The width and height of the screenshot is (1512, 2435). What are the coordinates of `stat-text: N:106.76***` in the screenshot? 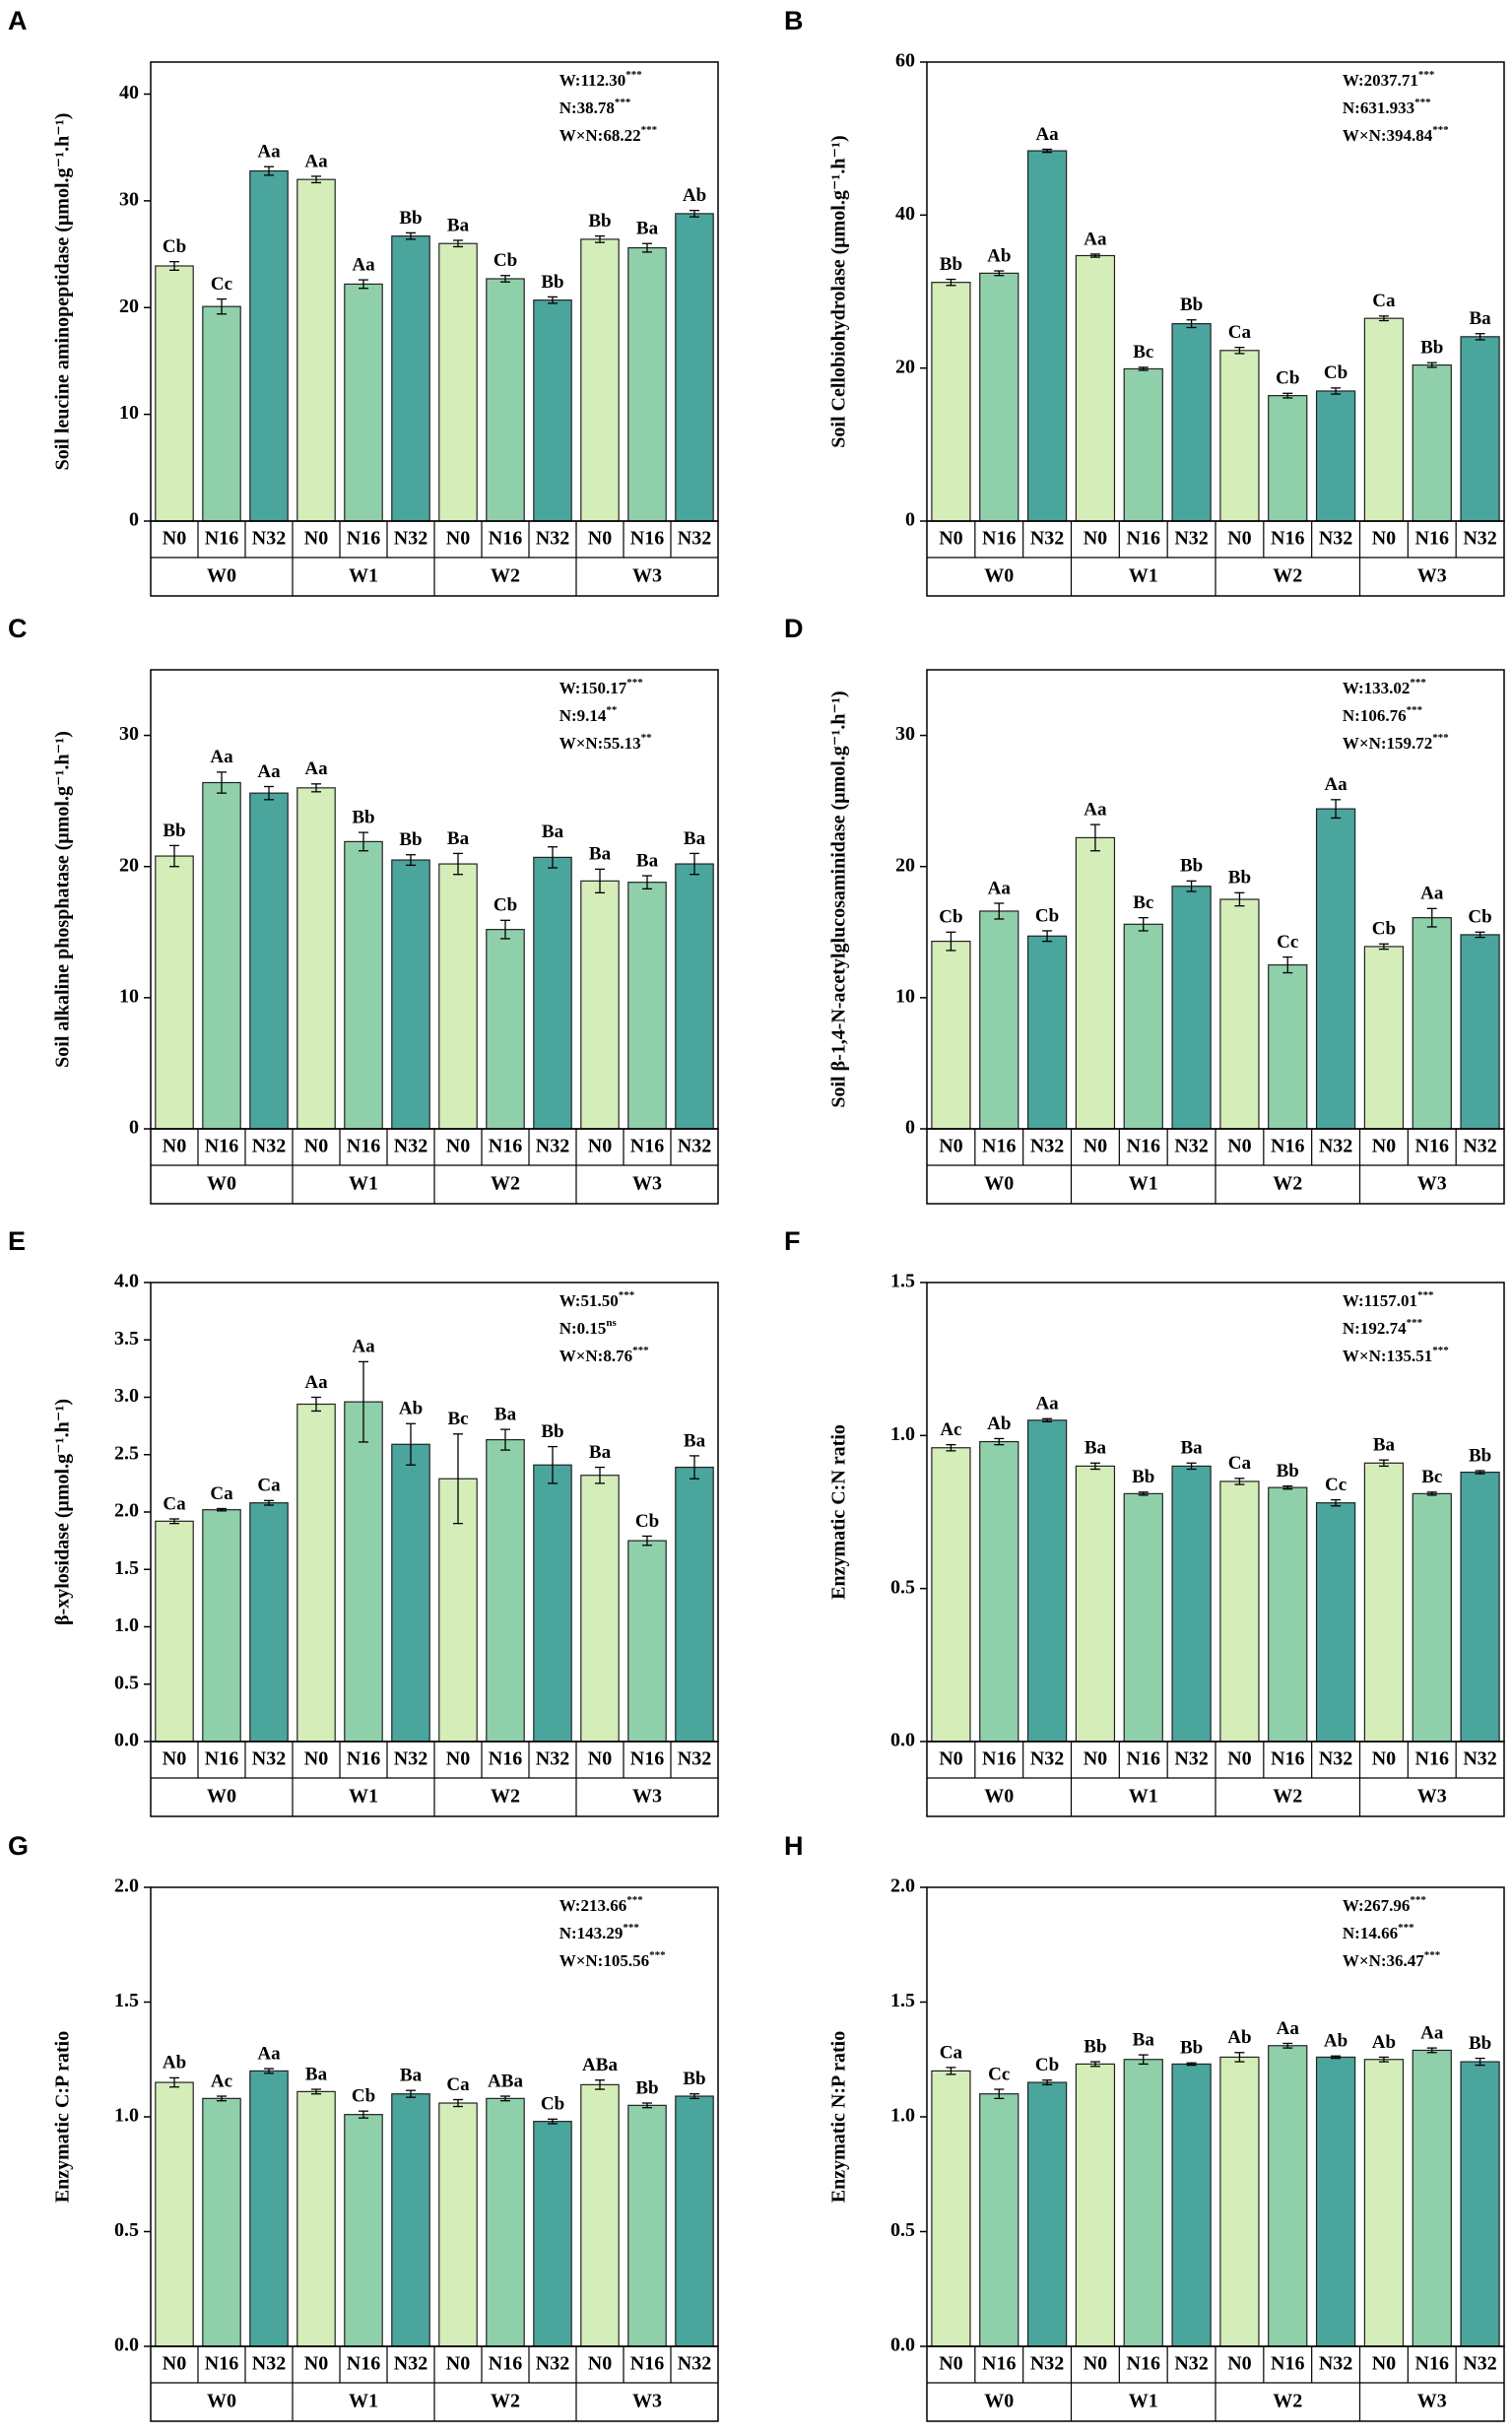 It's located at (1383, 714).